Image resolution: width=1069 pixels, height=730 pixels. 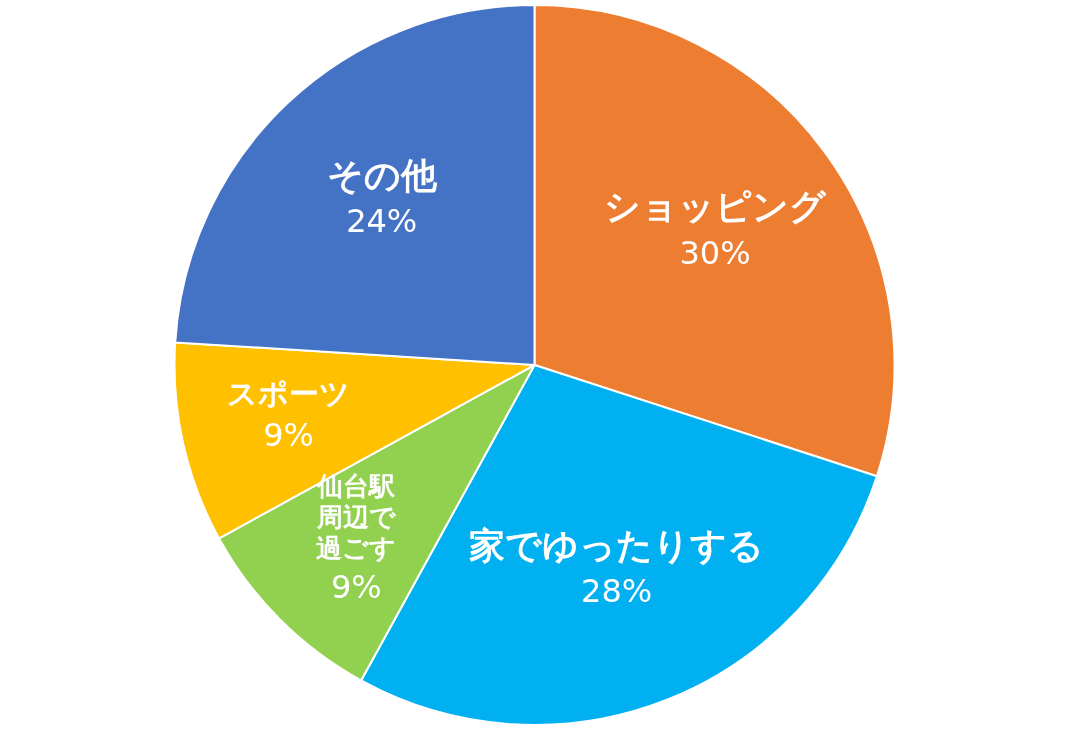 I want to click on data-label: 24%, so click(x=382, y=221).